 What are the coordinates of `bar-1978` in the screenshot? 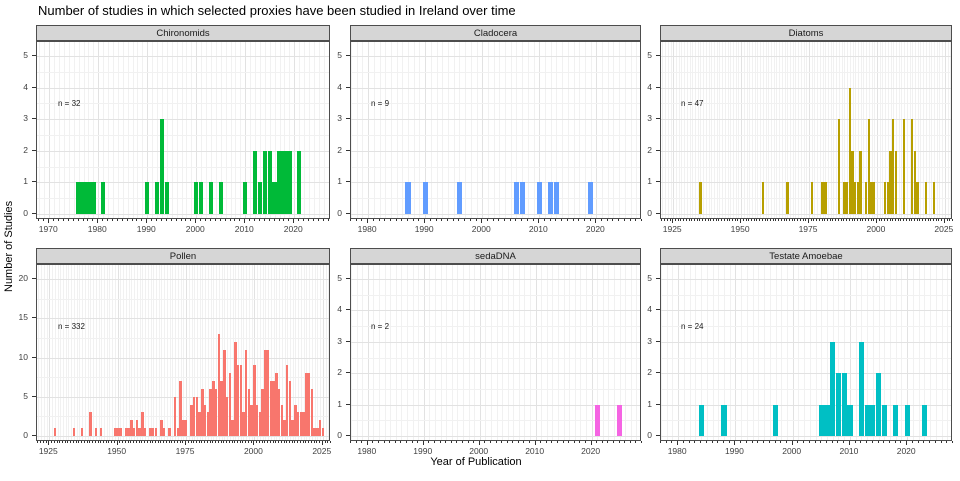 It's located at (88, 198).